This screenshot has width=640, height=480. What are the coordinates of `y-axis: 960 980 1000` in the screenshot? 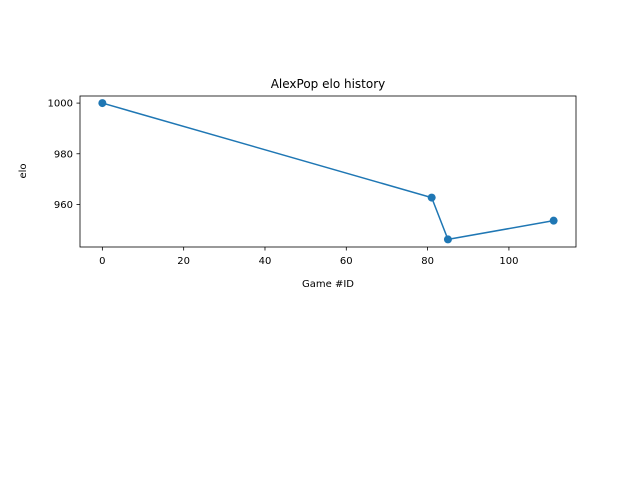 It's located at (64, 155).